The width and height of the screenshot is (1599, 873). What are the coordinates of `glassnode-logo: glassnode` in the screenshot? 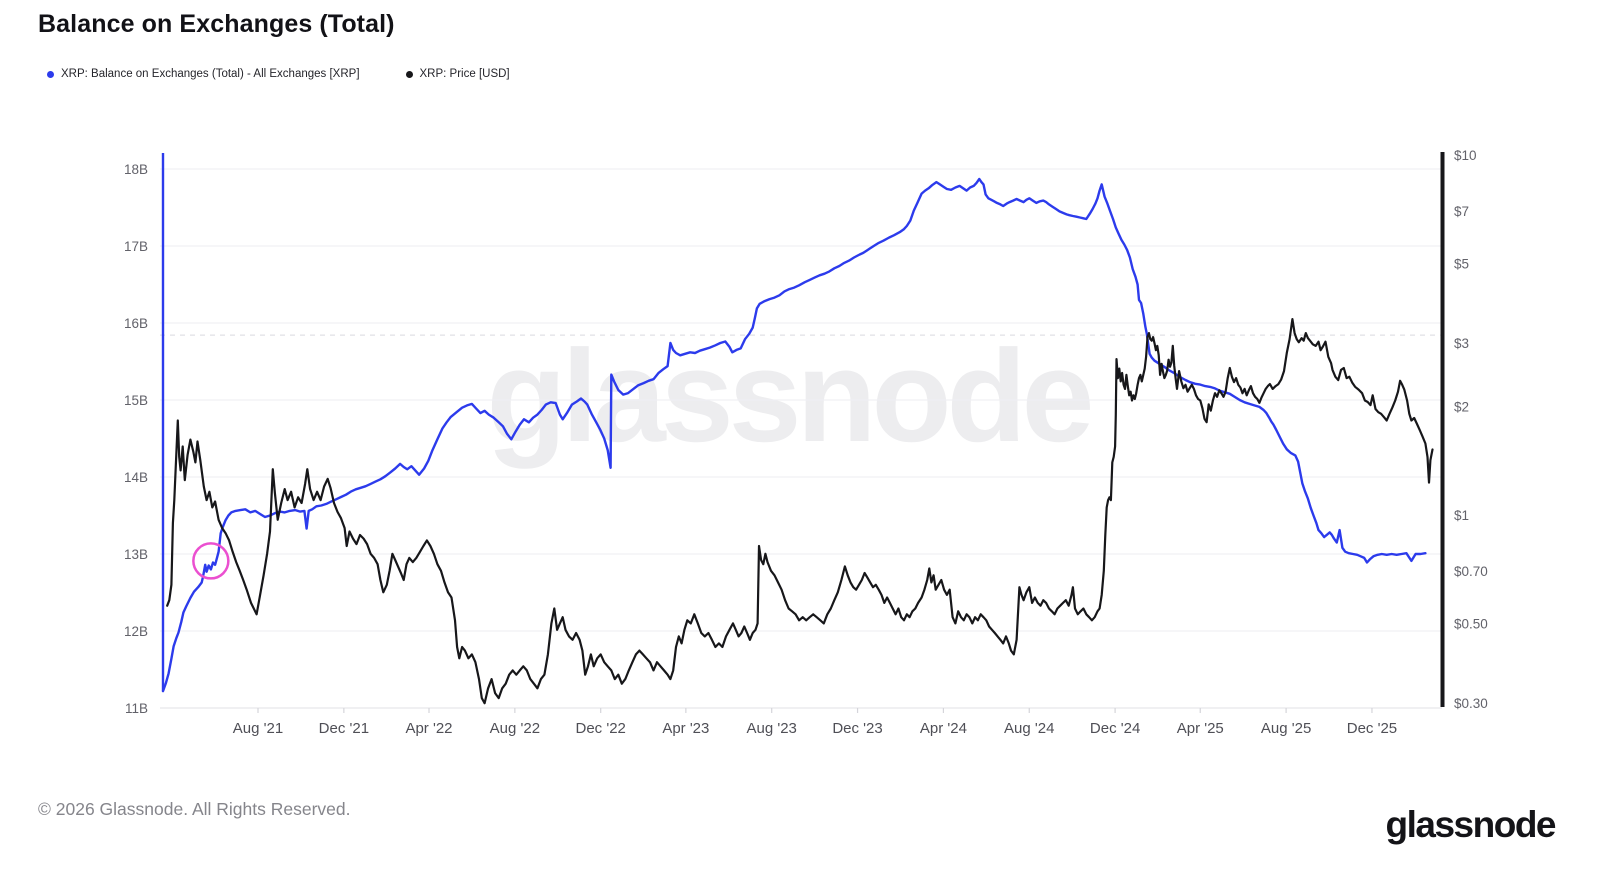 It's located at (1471, 824).